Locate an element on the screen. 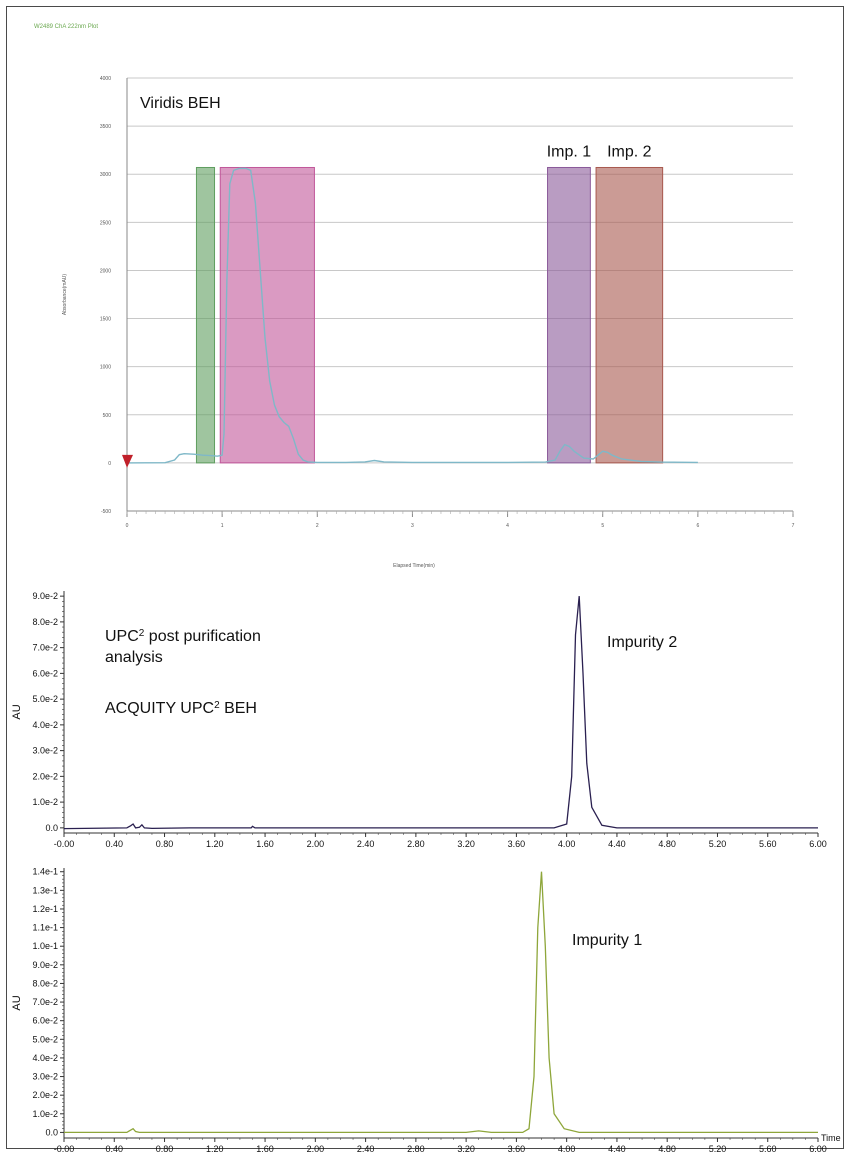  peak-label: Impurity 1 is located at coordinates (607, 940).